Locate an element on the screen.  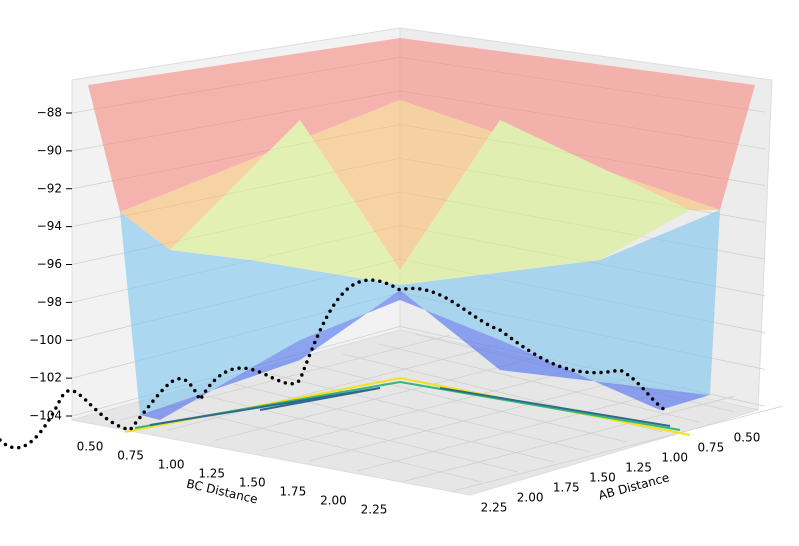
y-tick-label: 2.25 is located at coordinates (494, 508).